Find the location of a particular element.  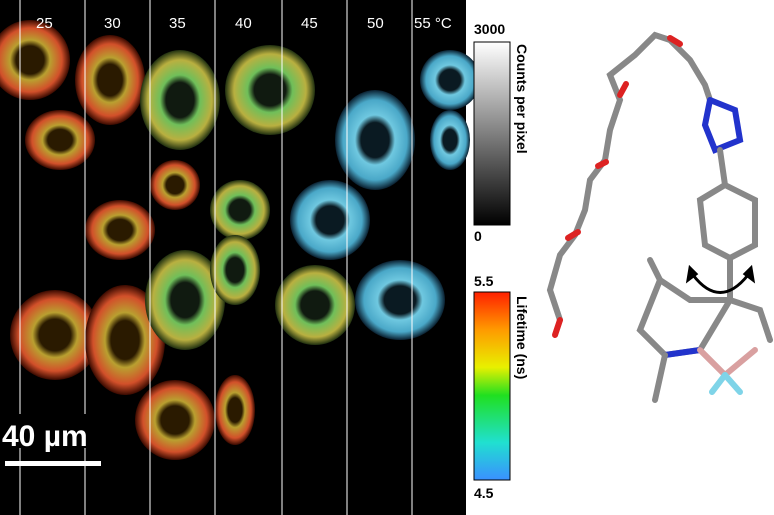

colorbar-title: Lifetime (ns) is located at coordinates (522, 337).